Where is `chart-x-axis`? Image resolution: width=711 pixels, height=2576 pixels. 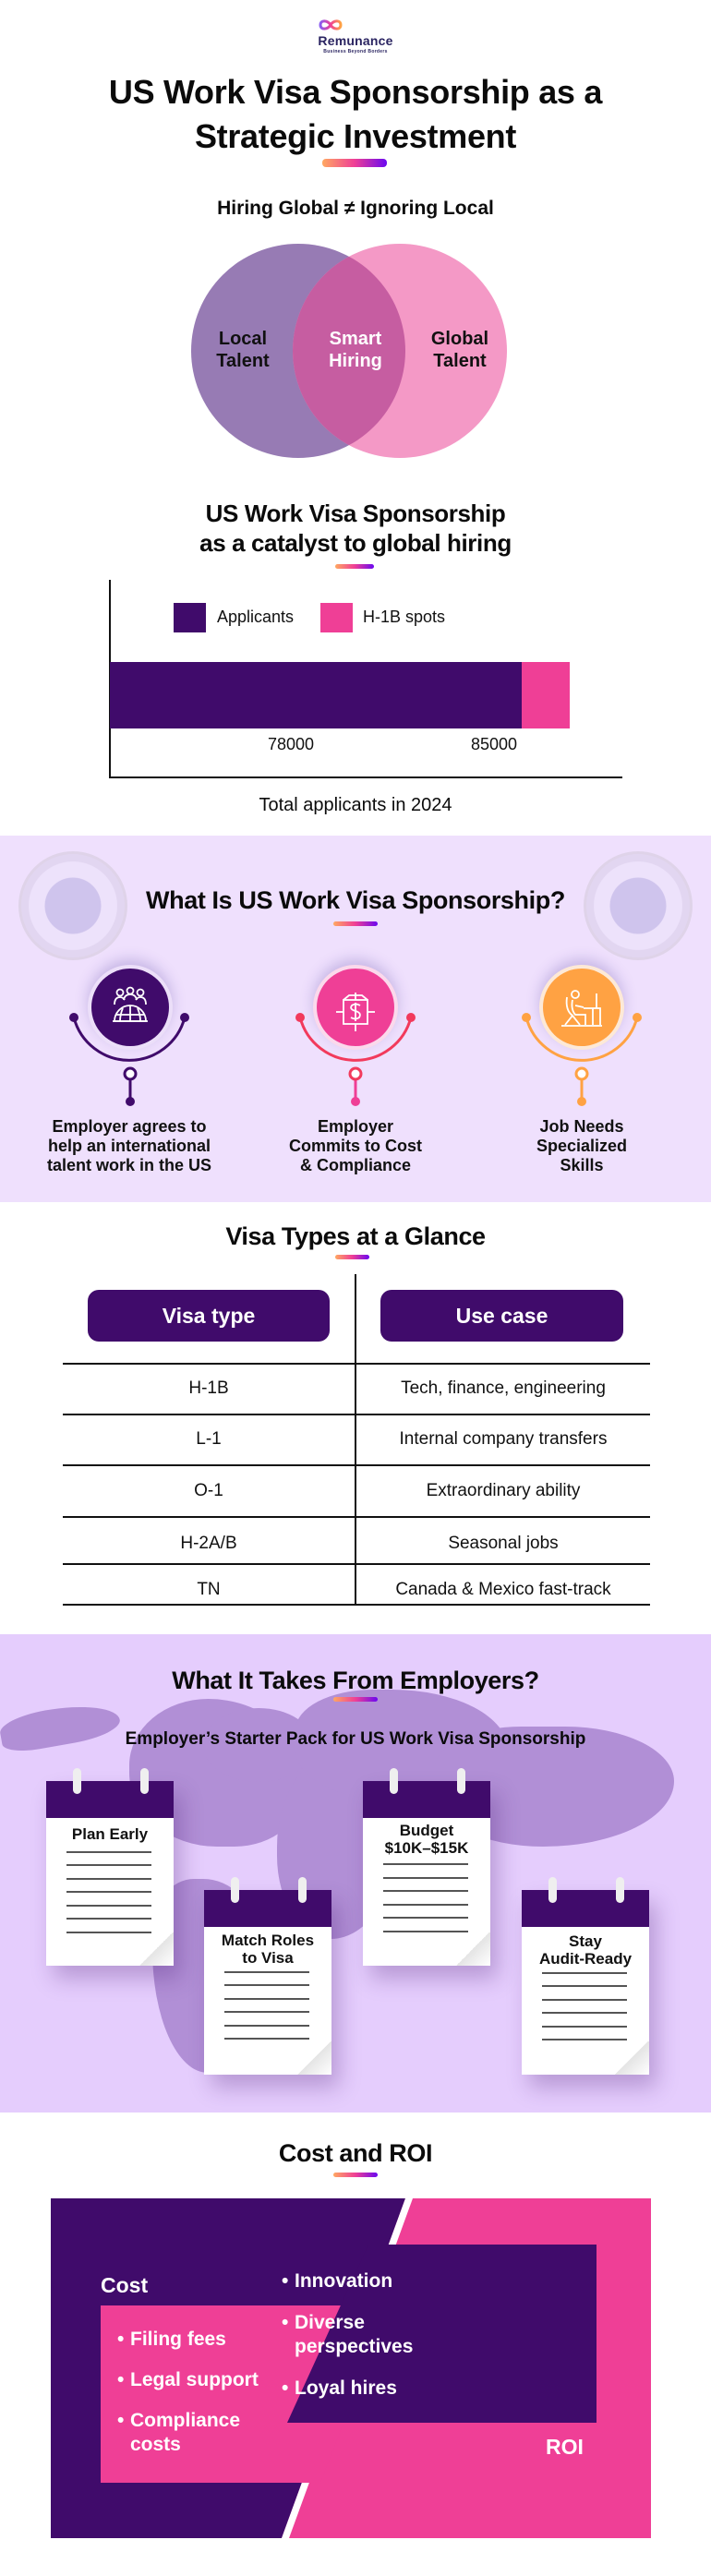 chart-x-axis is located at coordinates (365, 777).